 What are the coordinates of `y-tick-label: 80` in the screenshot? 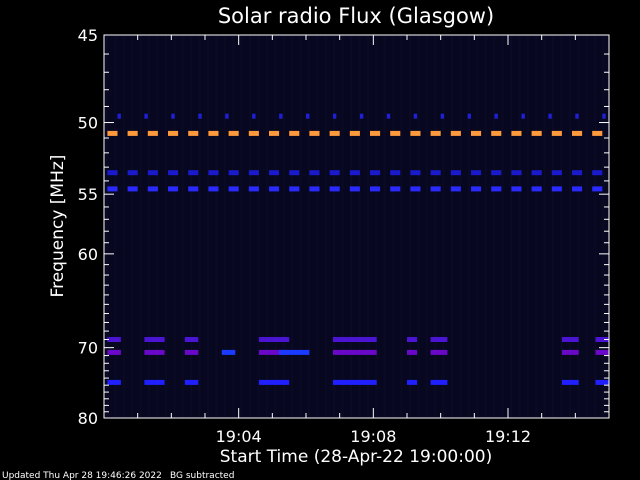 It's located at (88, 418).